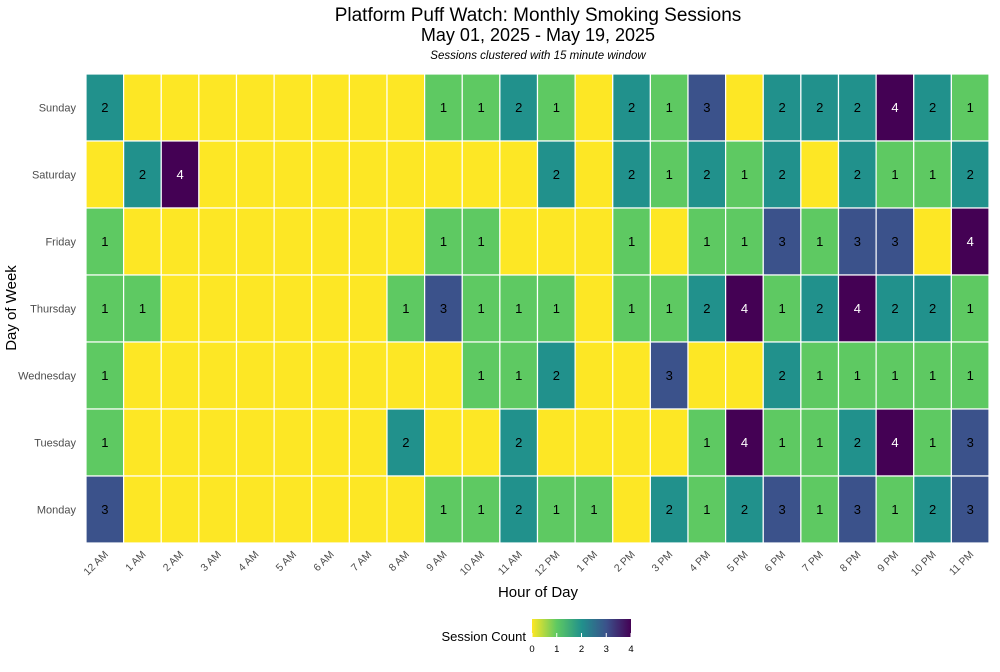 The height and width of the screenshot is (672, 1000). I want to click on legend-title: Session Count, so click(483, 636).